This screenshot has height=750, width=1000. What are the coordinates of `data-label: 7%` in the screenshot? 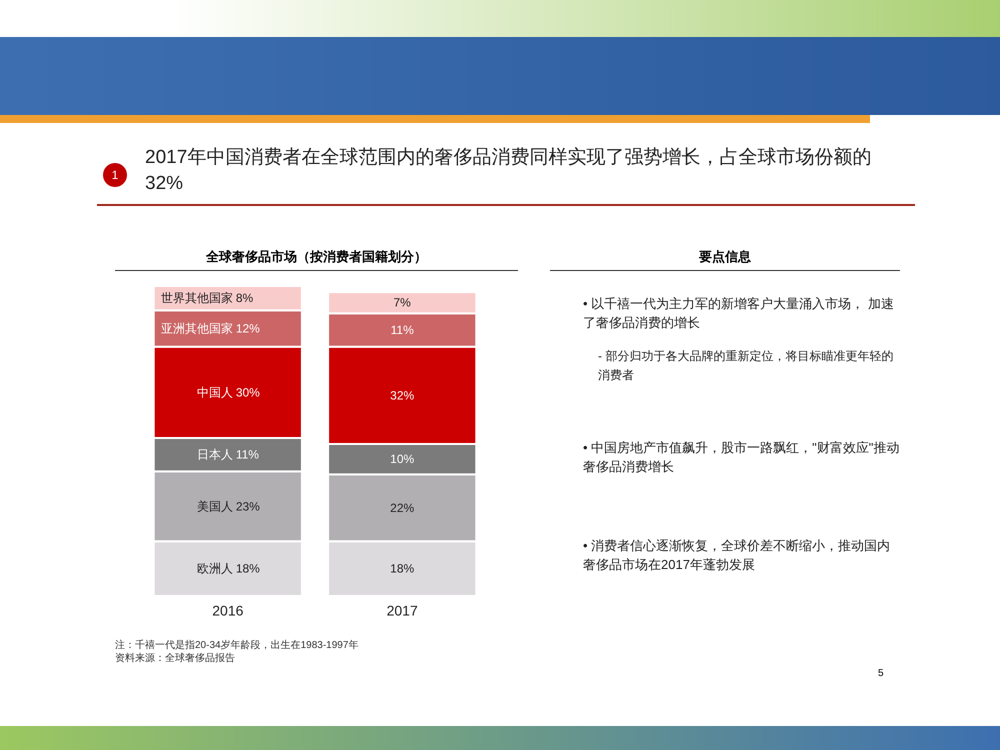 It's located at (403, 303).